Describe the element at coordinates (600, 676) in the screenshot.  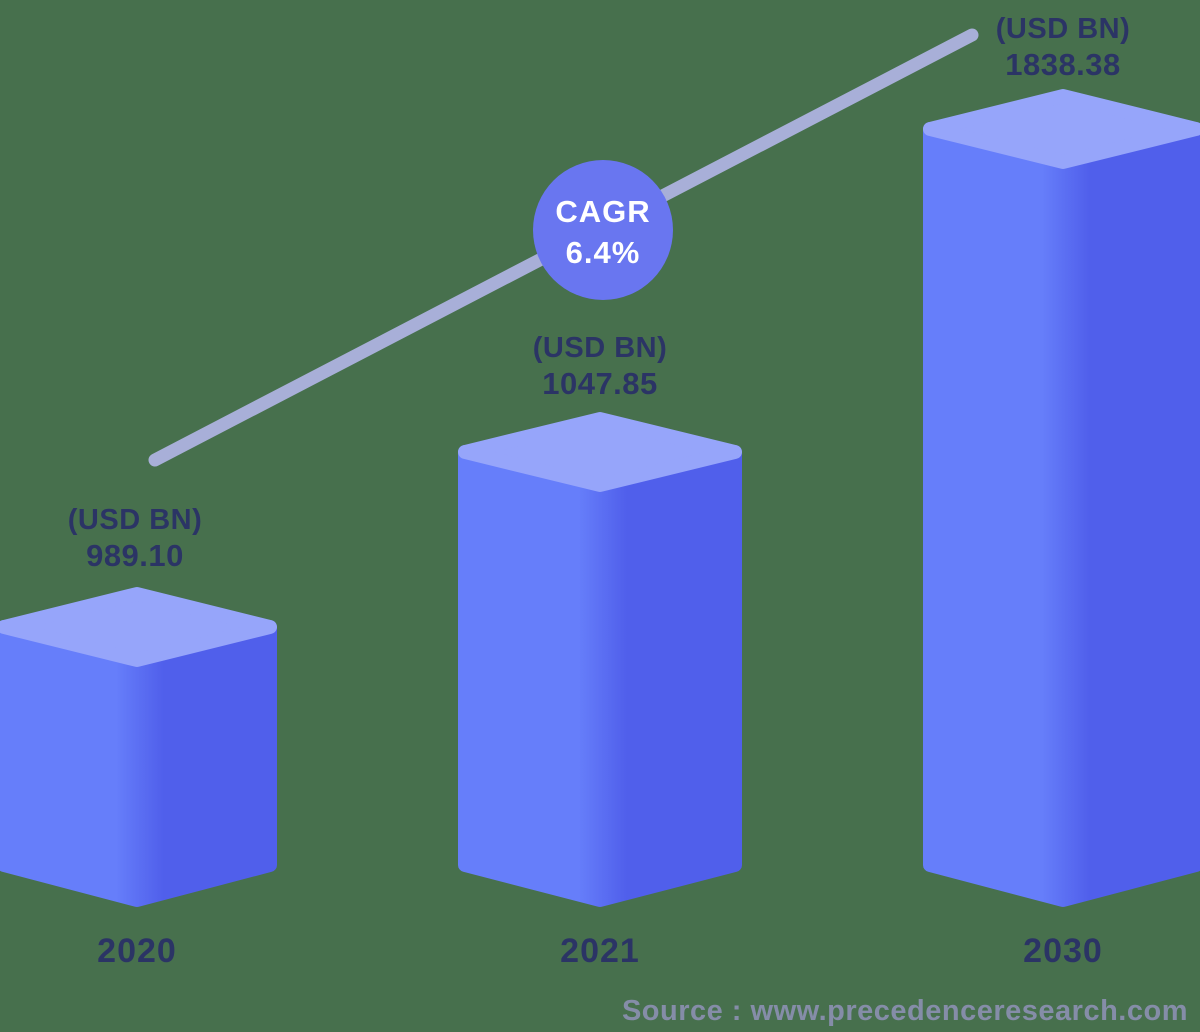
I see `bar-2021-front-face` at that location.